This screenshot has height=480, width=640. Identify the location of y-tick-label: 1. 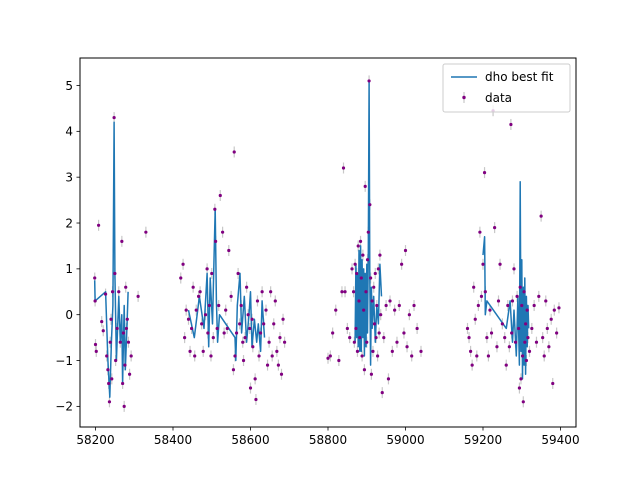
(69, 269).